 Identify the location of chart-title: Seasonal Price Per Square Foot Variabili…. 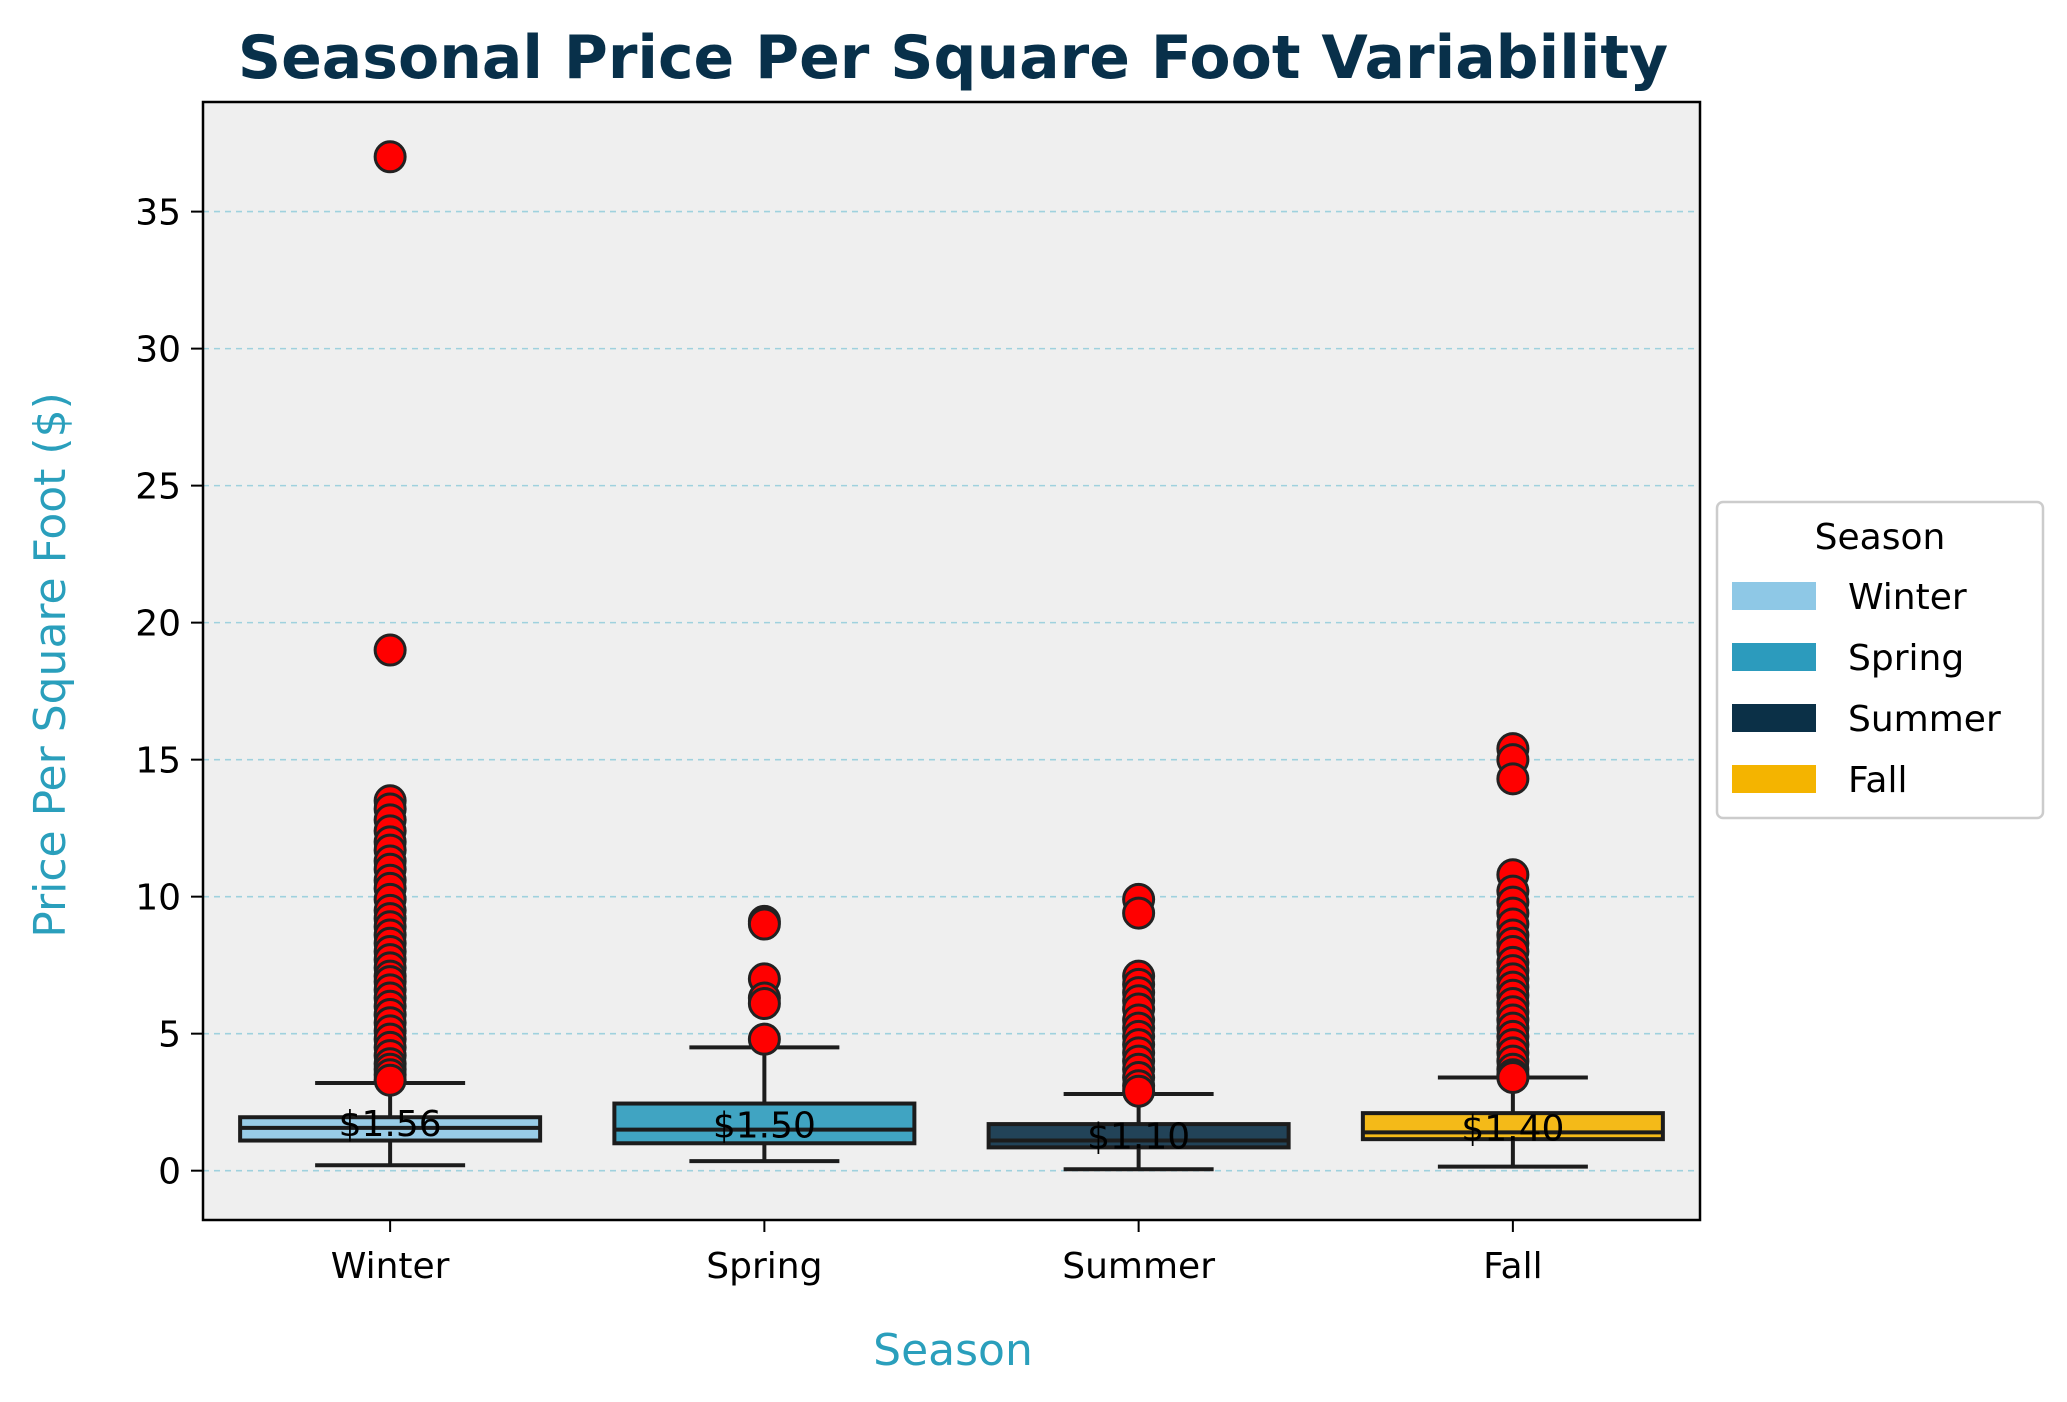
(953, 58).